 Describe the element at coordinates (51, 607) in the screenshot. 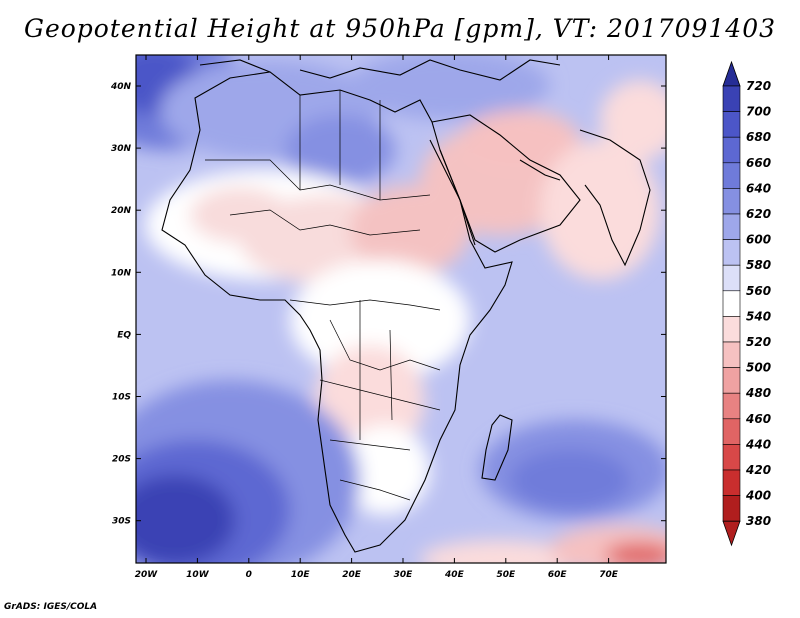

I see `credit-footer: GrADS: IGES/COLA` at that location.